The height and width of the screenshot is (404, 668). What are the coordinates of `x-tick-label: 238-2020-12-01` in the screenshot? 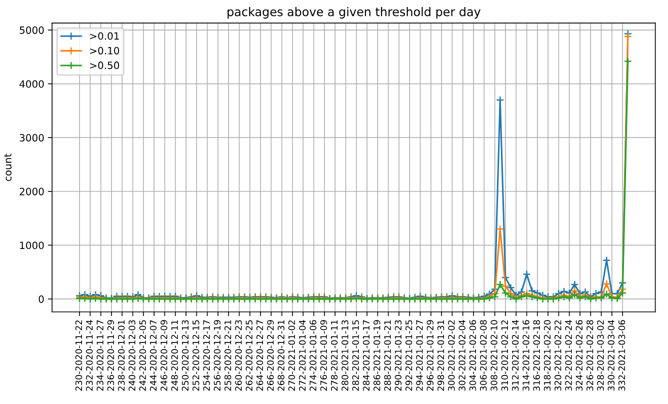 It's located at (121, 355).